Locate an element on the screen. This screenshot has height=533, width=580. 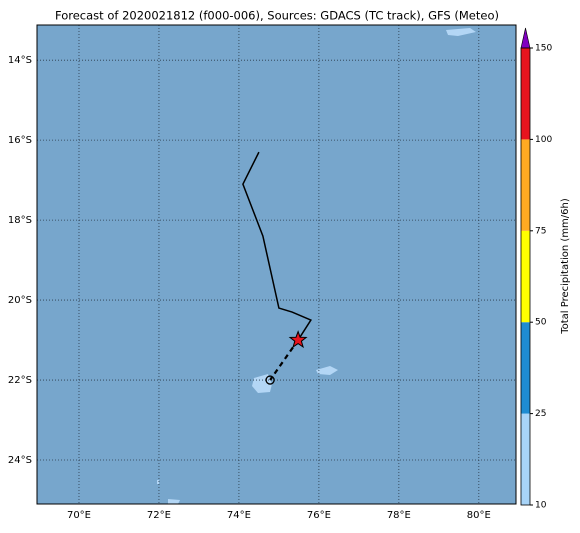
colorbar-tick-label: 75 is located at coordinates (540, 231).